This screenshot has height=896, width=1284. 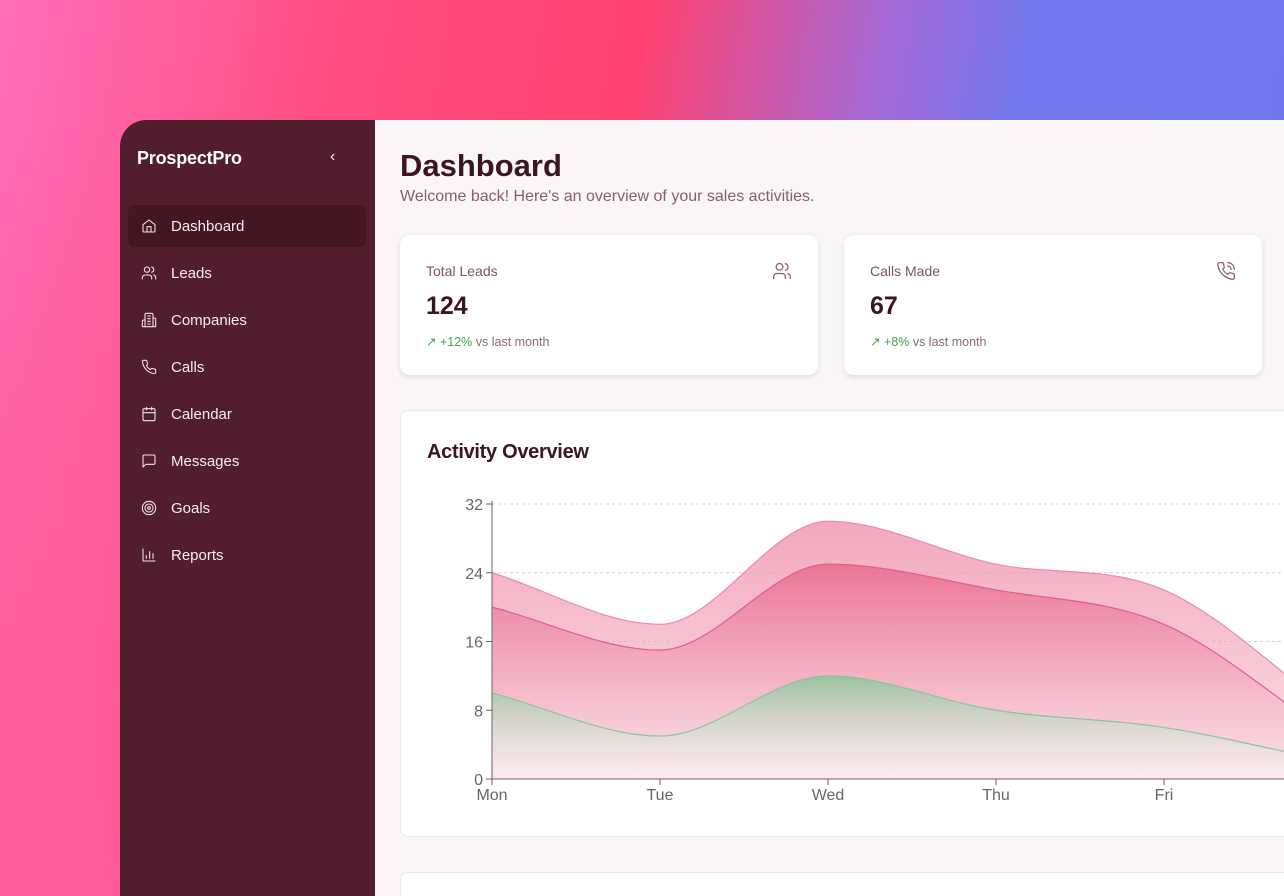 I want to click on message-icon, so click(x=149, y=461).